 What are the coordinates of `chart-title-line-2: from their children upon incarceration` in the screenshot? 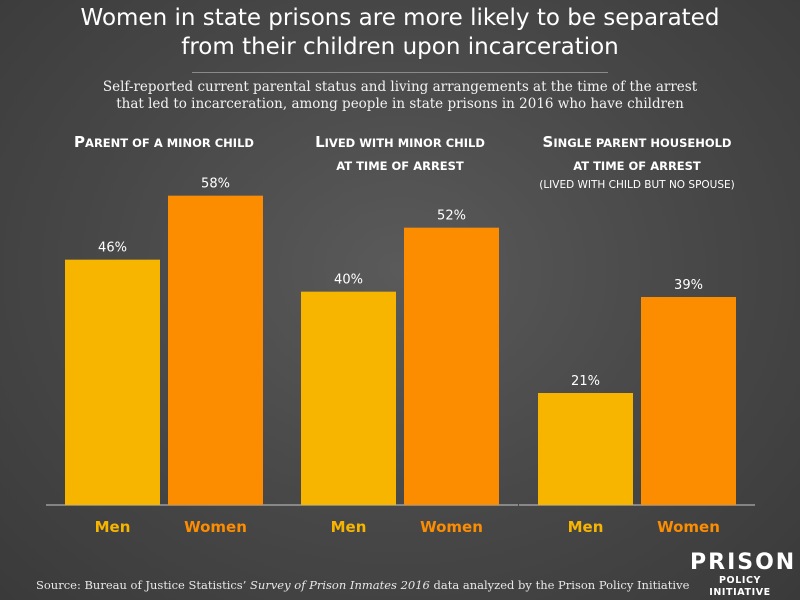 It's located at (400, 47).